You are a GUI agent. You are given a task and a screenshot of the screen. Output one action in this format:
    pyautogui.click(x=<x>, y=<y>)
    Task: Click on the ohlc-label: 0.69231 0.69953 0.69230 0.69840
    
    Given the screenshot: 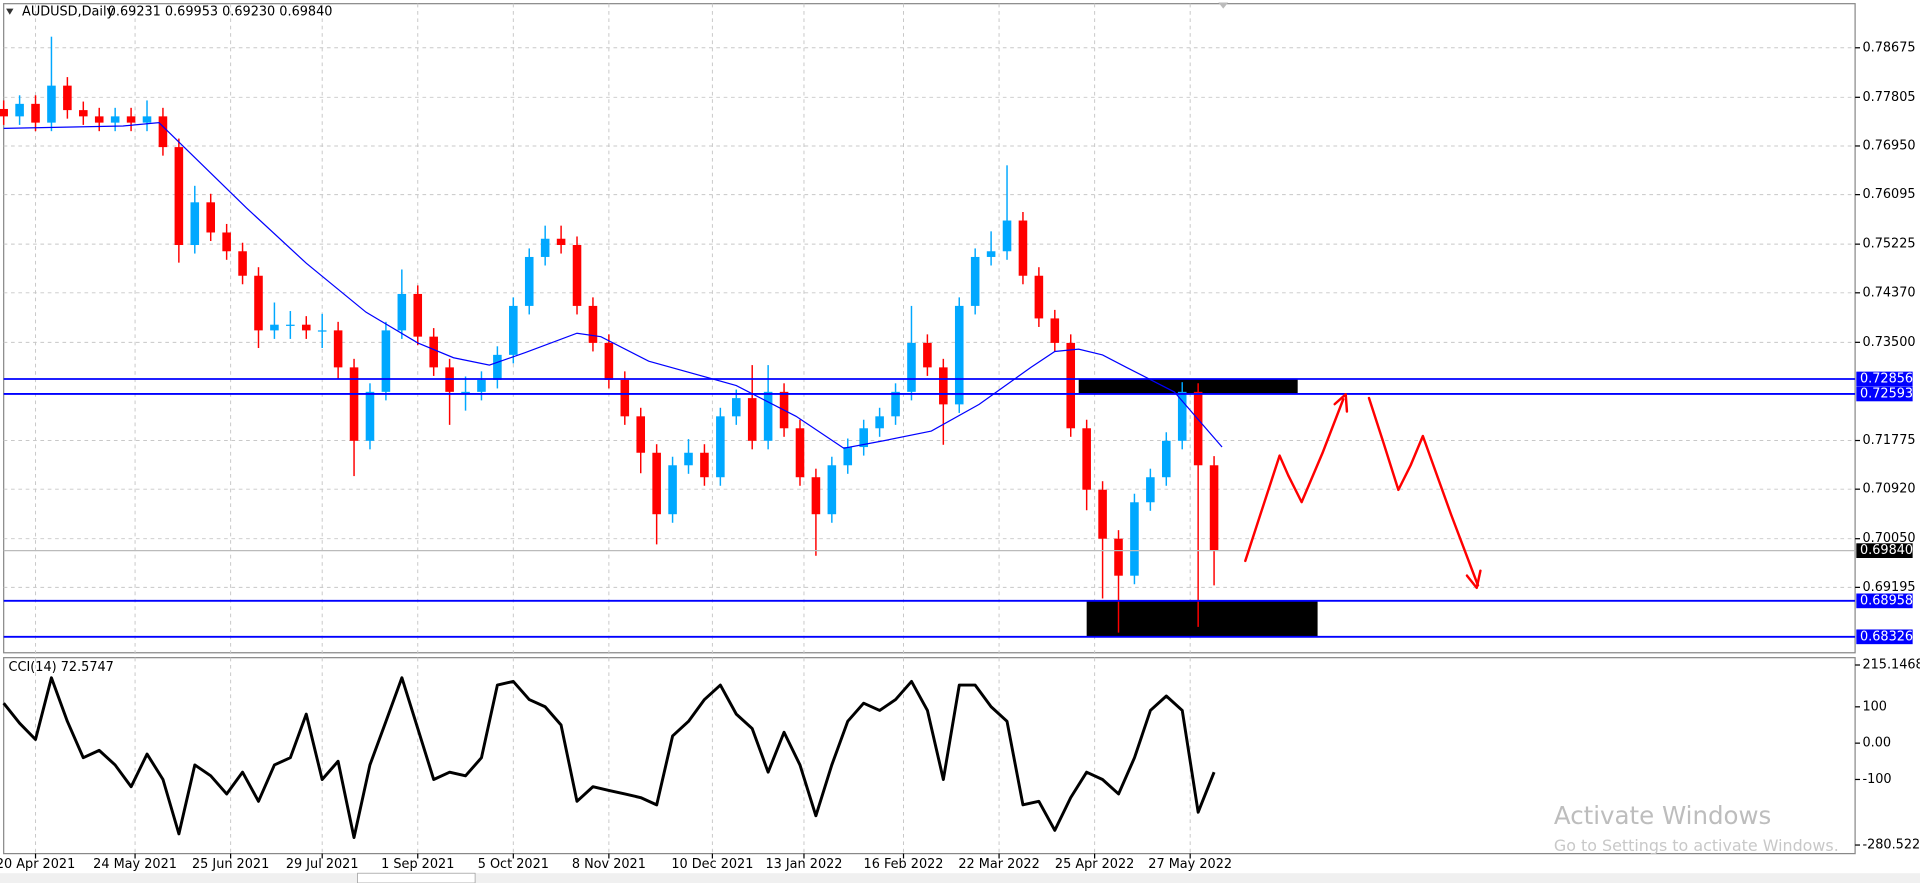 What is the action you would take?
    pyautogui.click(x=220, y=12)
    